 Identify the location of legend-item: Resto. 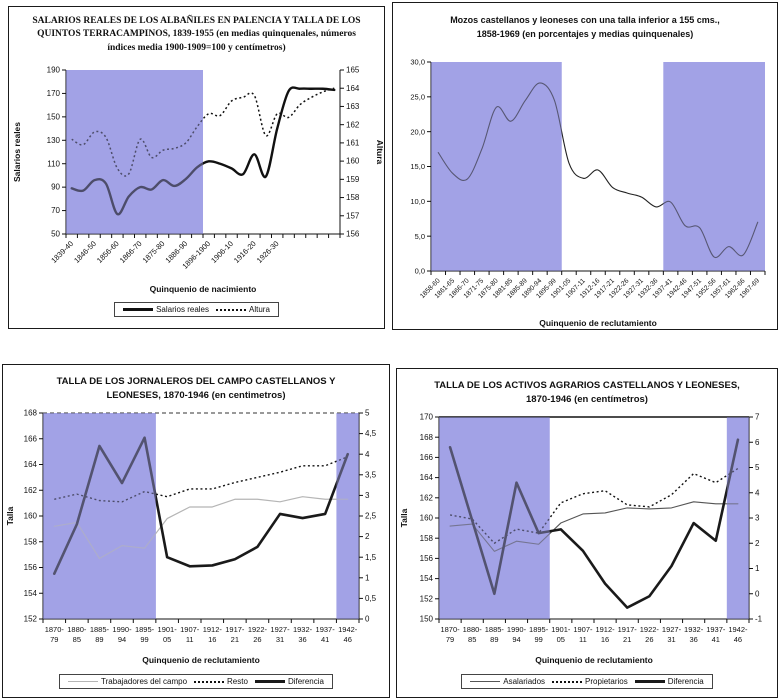
(221, 681).